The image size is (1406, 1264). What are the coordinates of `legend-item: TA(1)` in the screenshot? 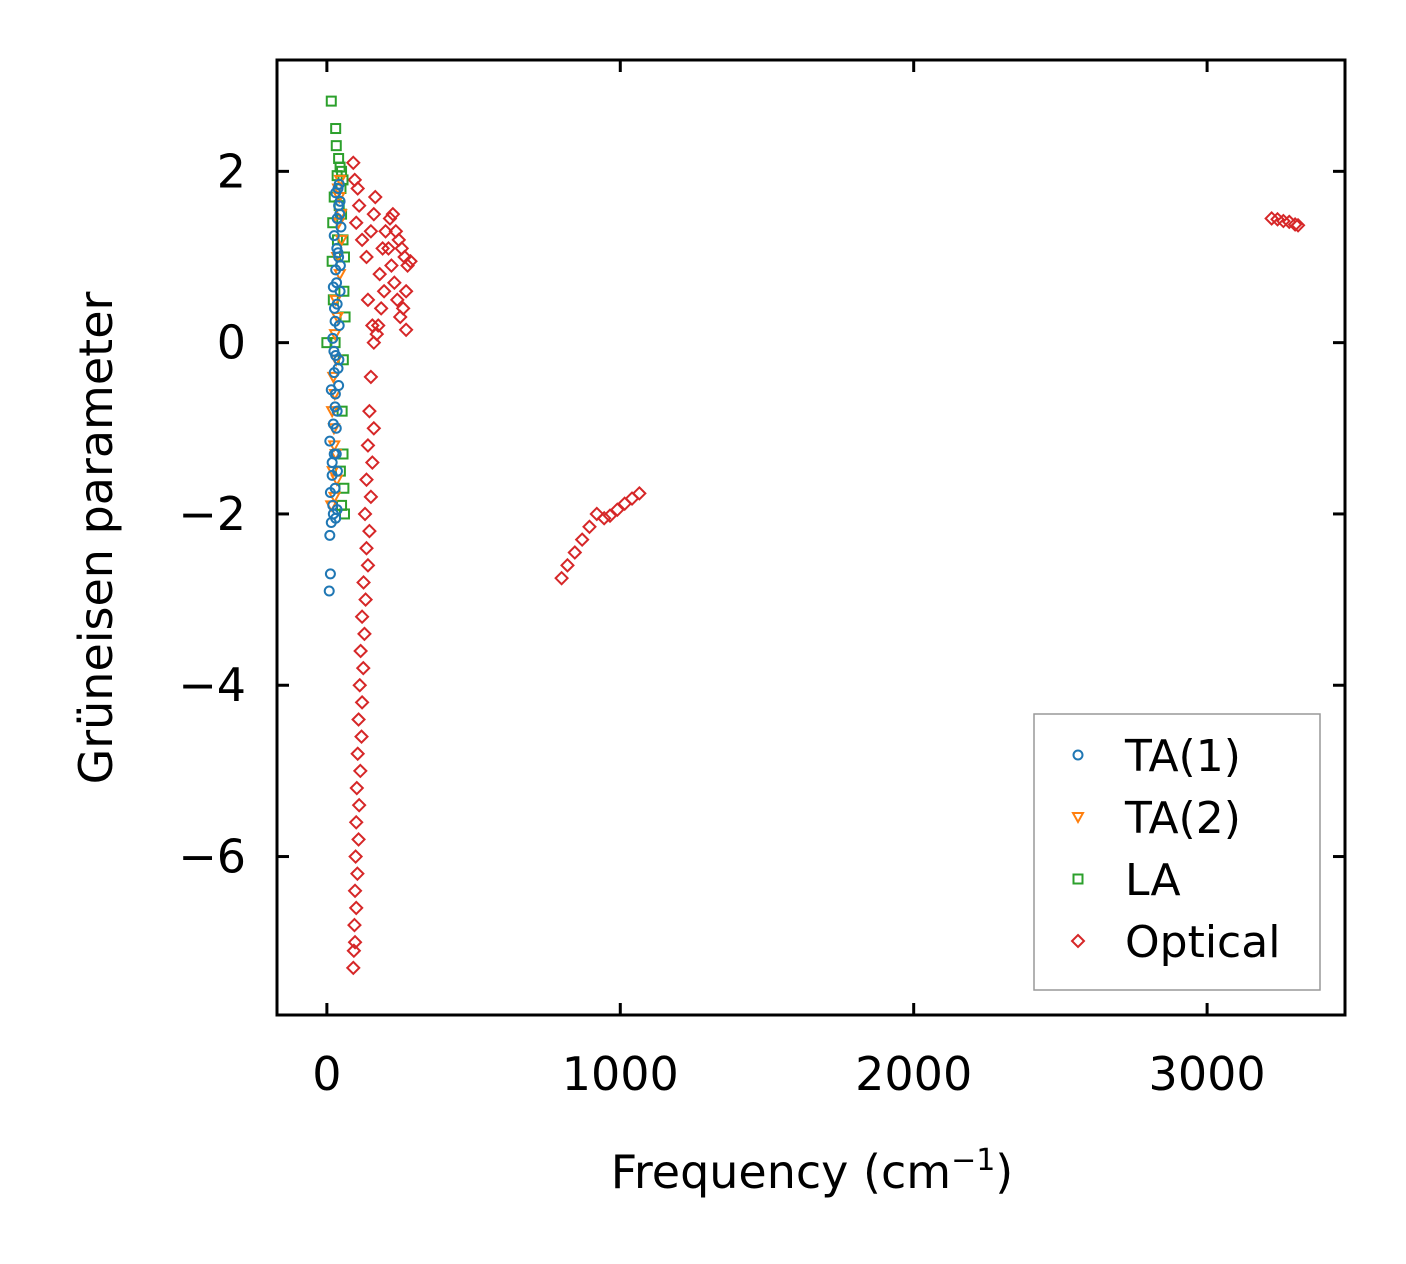 It's located at (1156, 756).